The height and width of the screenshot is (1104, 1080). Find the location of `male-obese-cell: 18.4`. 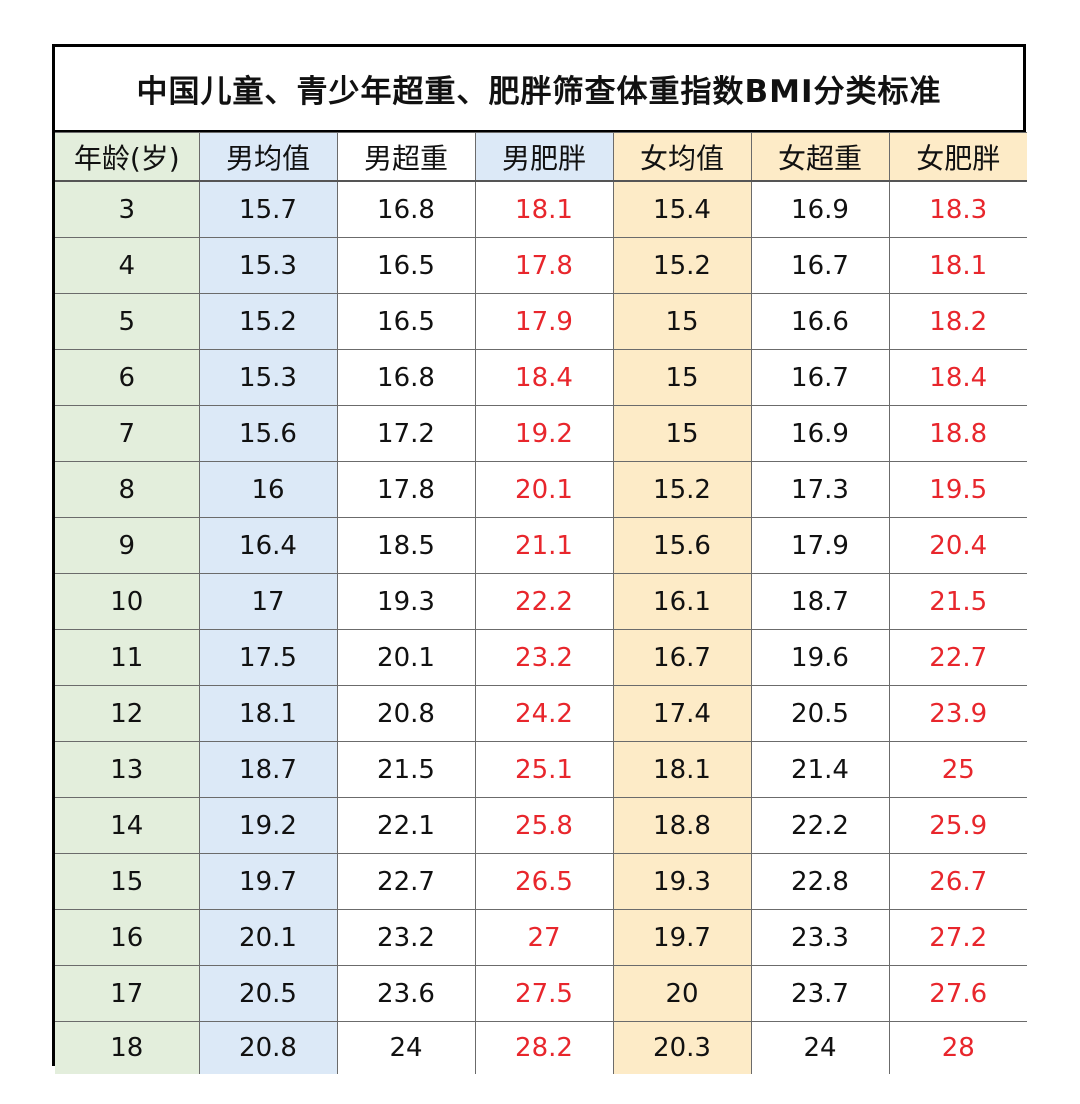

male-obese-cell: 18.4 is located at coordinates (544, 377).